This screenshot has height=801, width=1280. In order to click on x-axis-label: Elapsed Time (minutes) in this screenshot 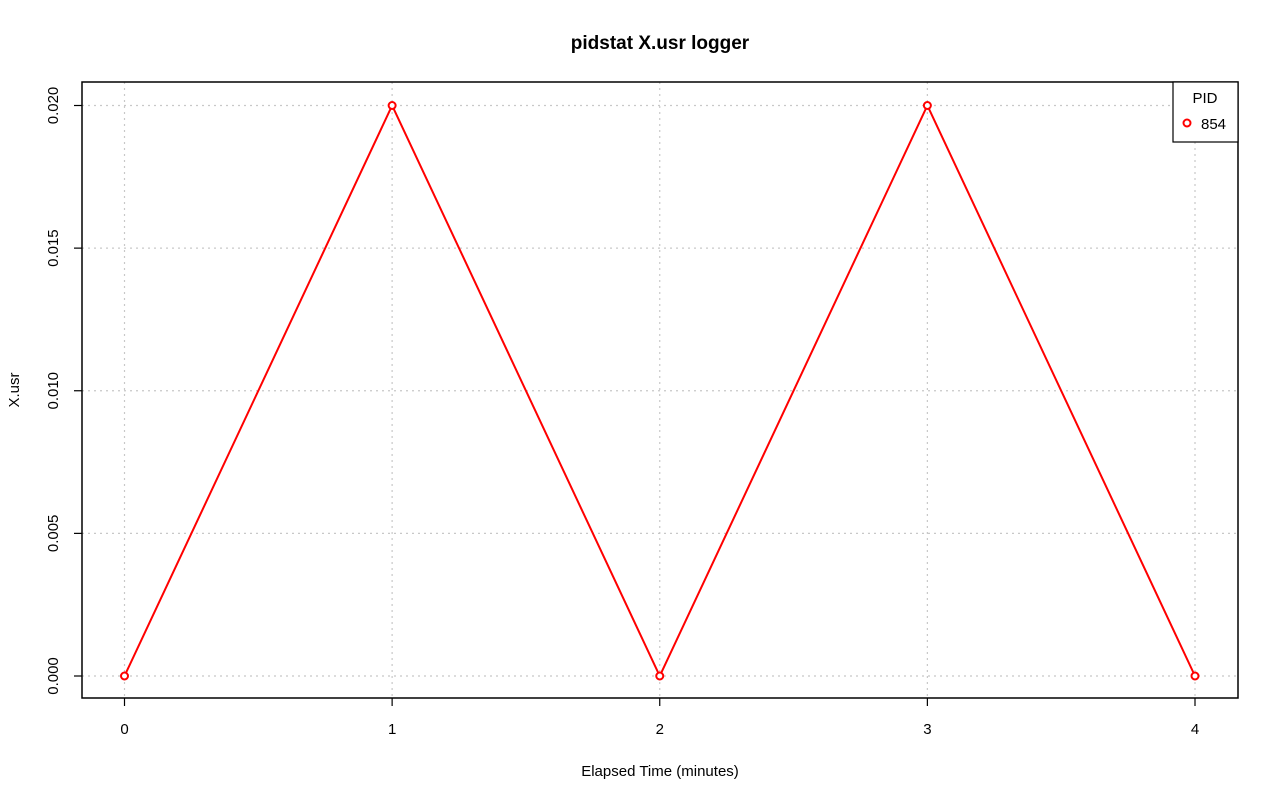, I will do `click(660, 771)`.